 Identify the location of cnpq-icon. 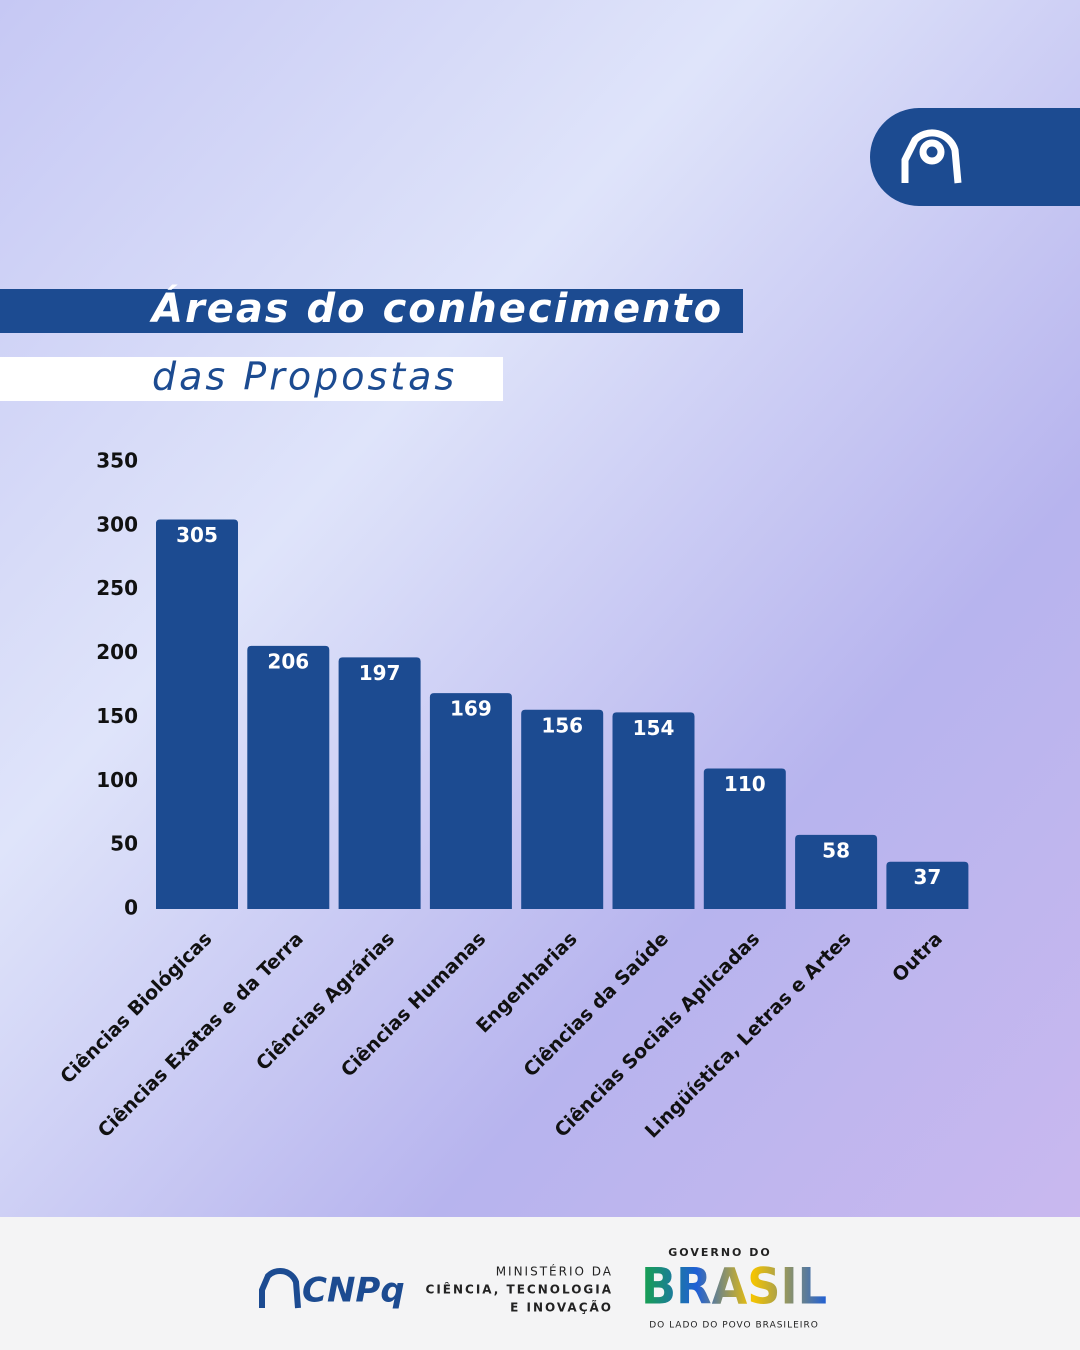
(280, 1288).